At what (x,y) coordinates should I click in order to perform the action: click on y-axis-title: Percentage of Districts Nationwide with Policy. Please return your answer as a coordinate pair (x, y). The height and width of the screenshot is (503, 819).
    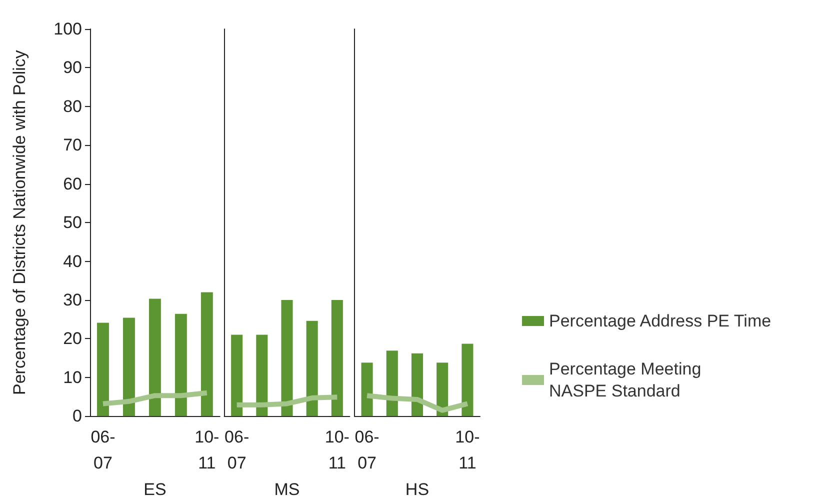
    Looking at the image, I should click on (19, 222).